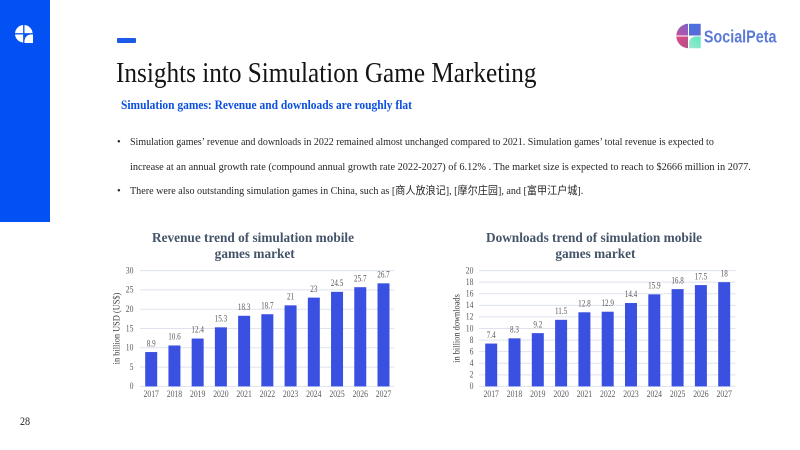 The width and height of the screenshot is (800, 450). I want to click on svg-text: 6, so click(472, 351).